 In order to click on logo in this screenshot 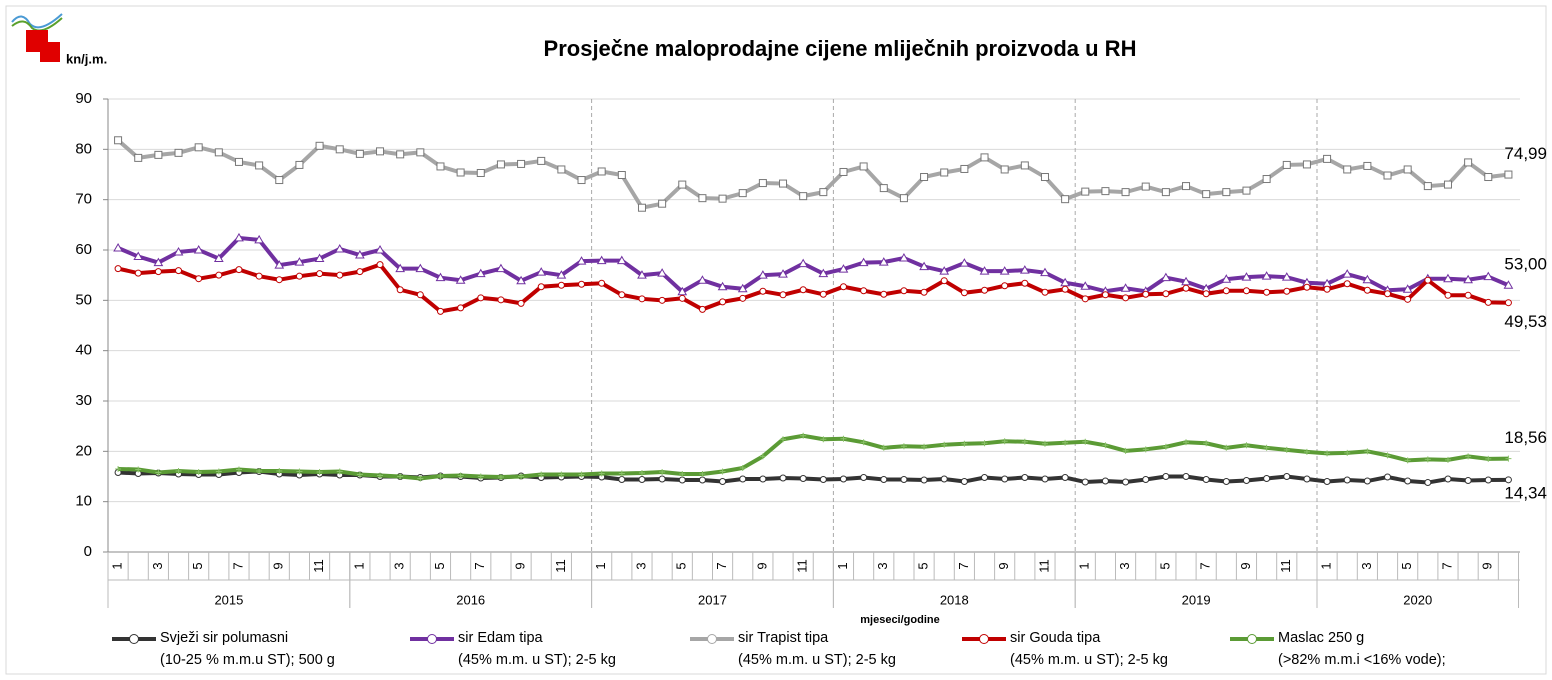, I will do `click(37, 37)`.